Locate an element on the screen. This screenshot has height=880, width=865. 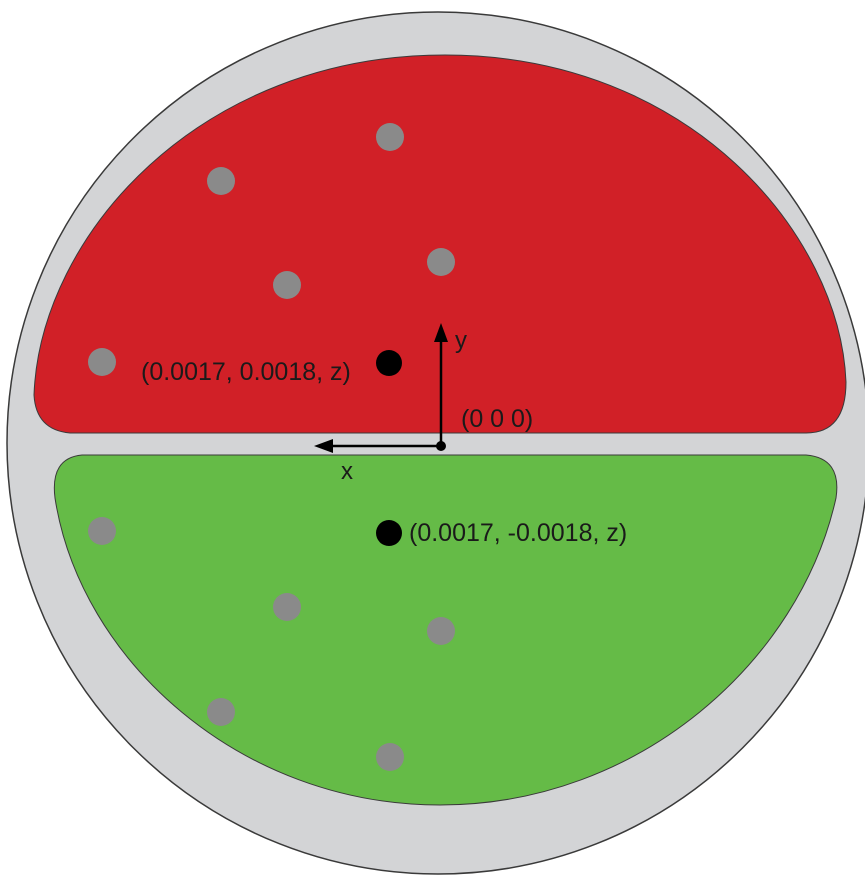
origin-label: (0 0 0) is located at coordinates (497, 419).